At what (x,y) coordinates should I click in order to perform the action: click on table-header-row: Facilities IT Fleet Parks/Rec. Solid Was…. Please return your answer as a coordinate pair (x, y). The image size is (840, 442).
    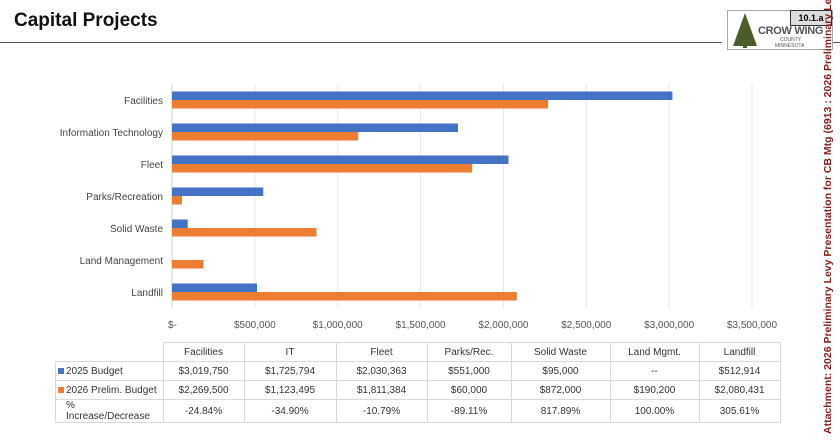
    Looking at the image, I should click on (418, 352).